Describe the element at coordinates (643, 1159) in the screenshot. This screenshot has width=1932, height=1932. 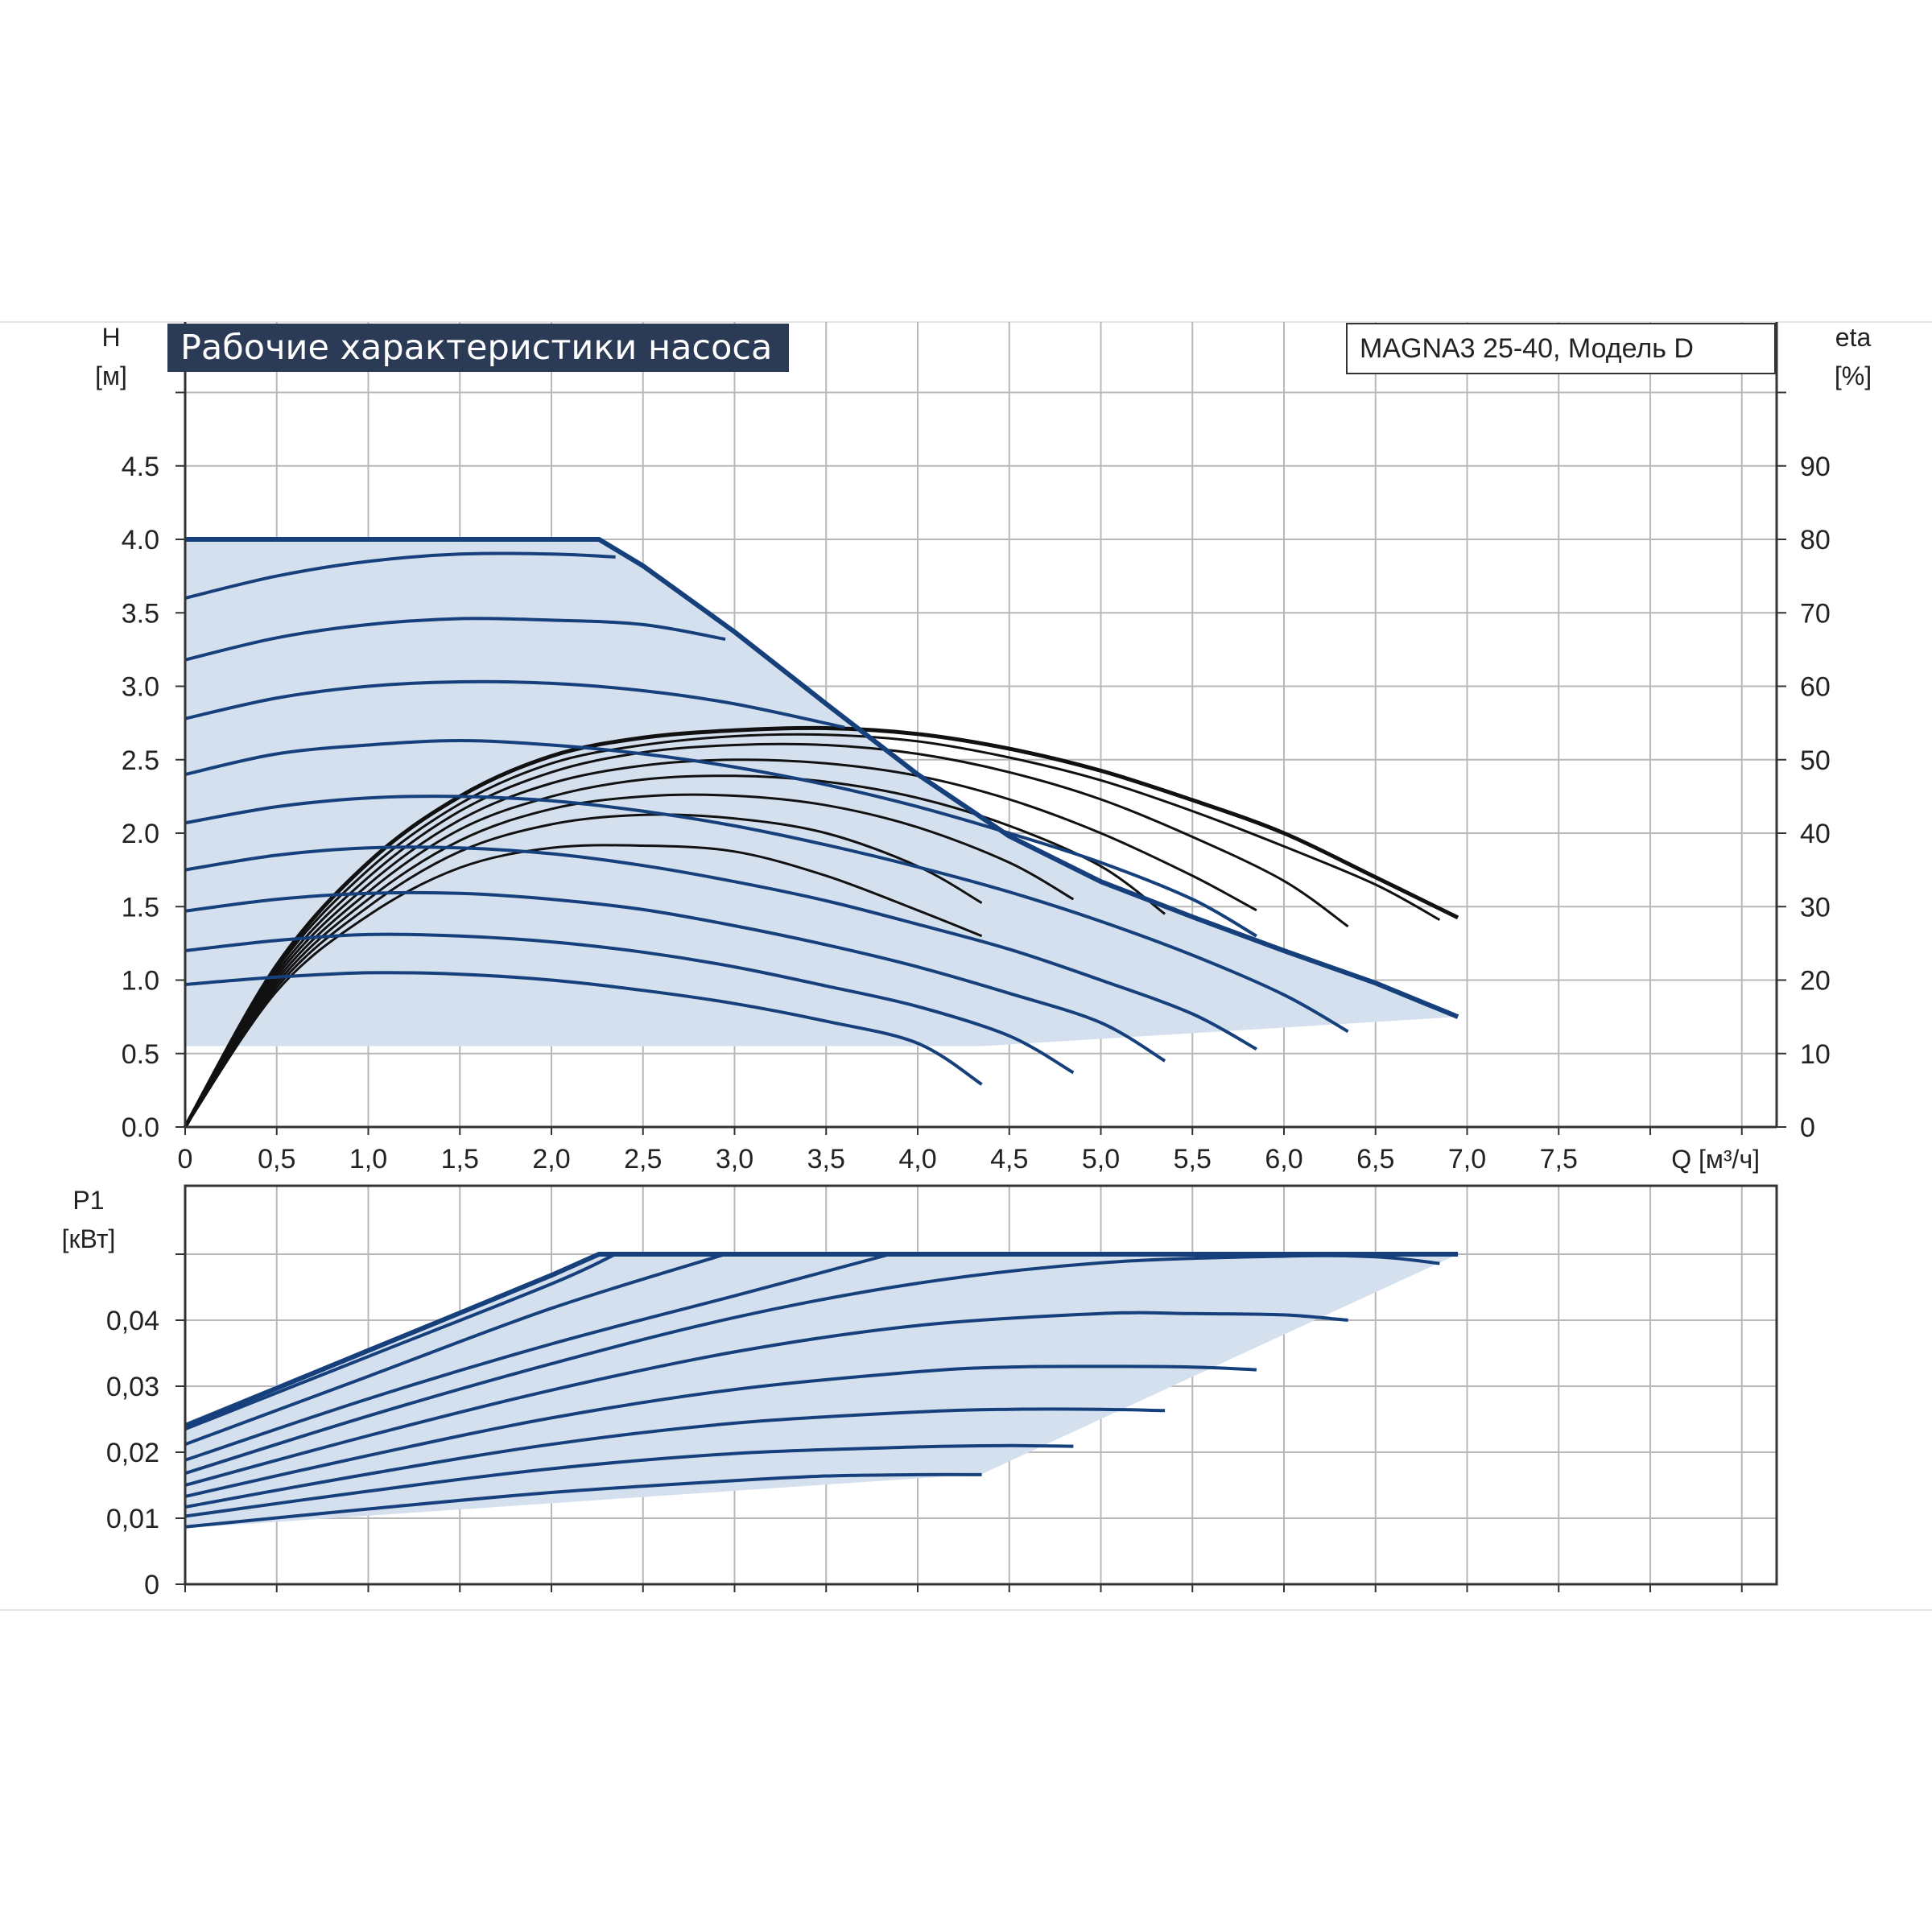
I see `qh-x-tick-label: 2,5` at that location.